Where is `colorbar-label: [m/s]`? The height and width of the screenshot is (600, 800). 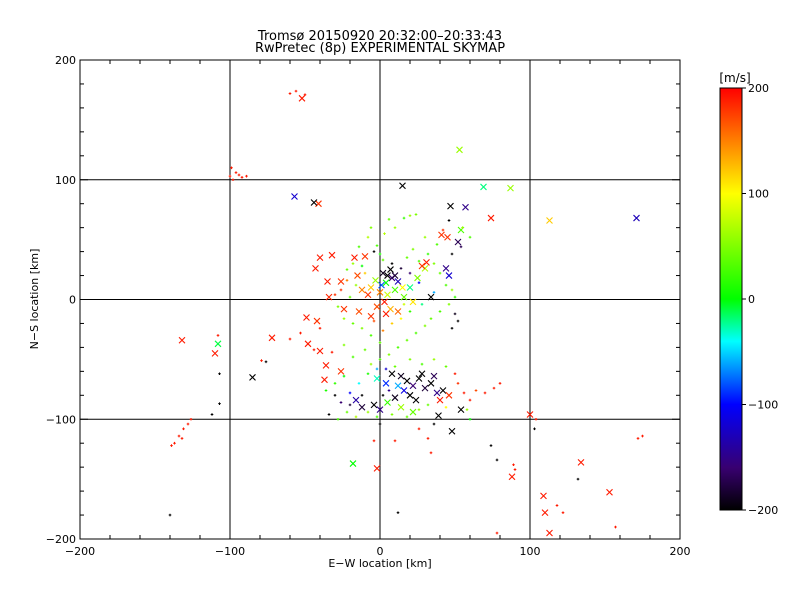
colorbar-label: [m/s] is located at coordinates (734, 78).